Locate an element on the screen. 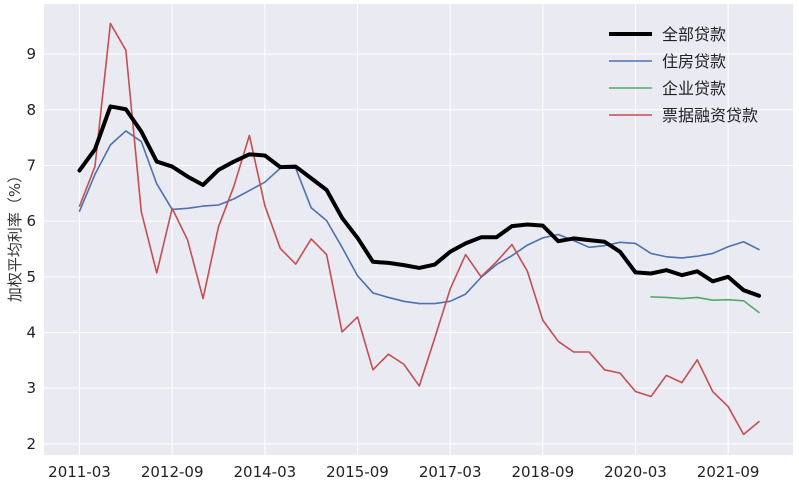  x-tick-label: 2015-09 is located at coordinates (357, 472).